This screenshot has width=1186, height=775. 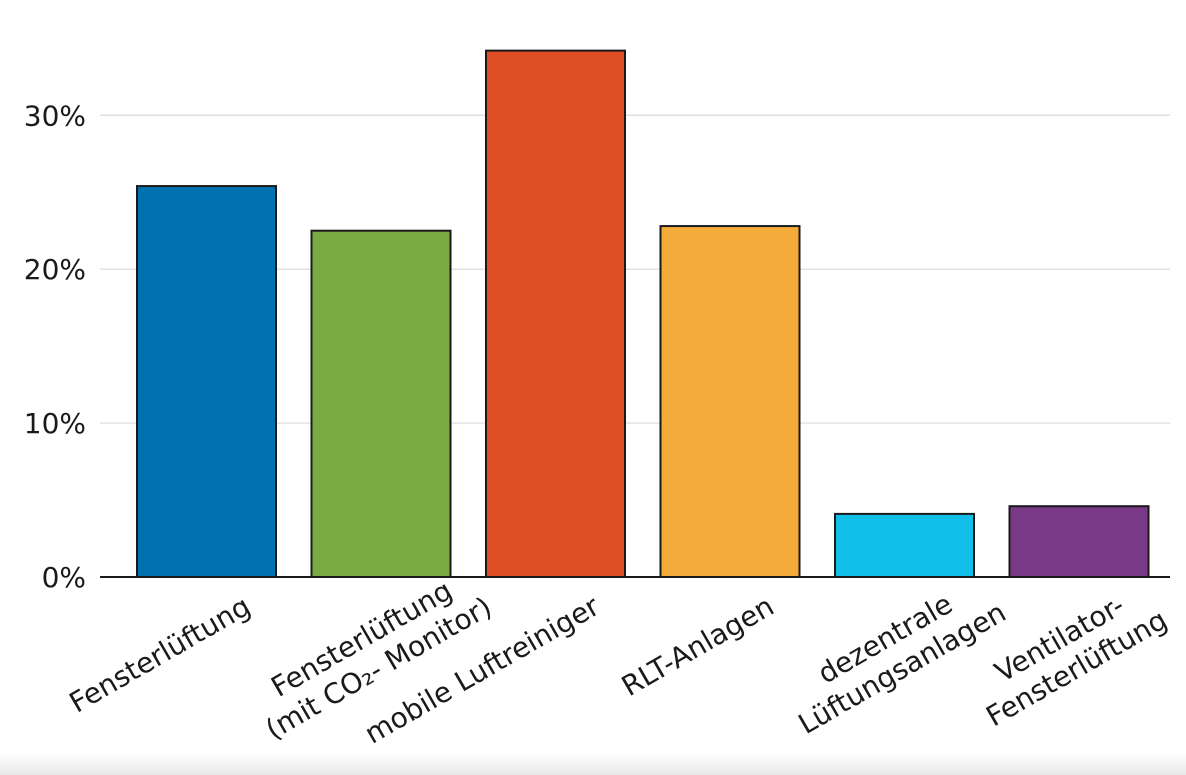 I want to click on category-label-0-0: Fensterlüftung, so click(x=160, y=654).